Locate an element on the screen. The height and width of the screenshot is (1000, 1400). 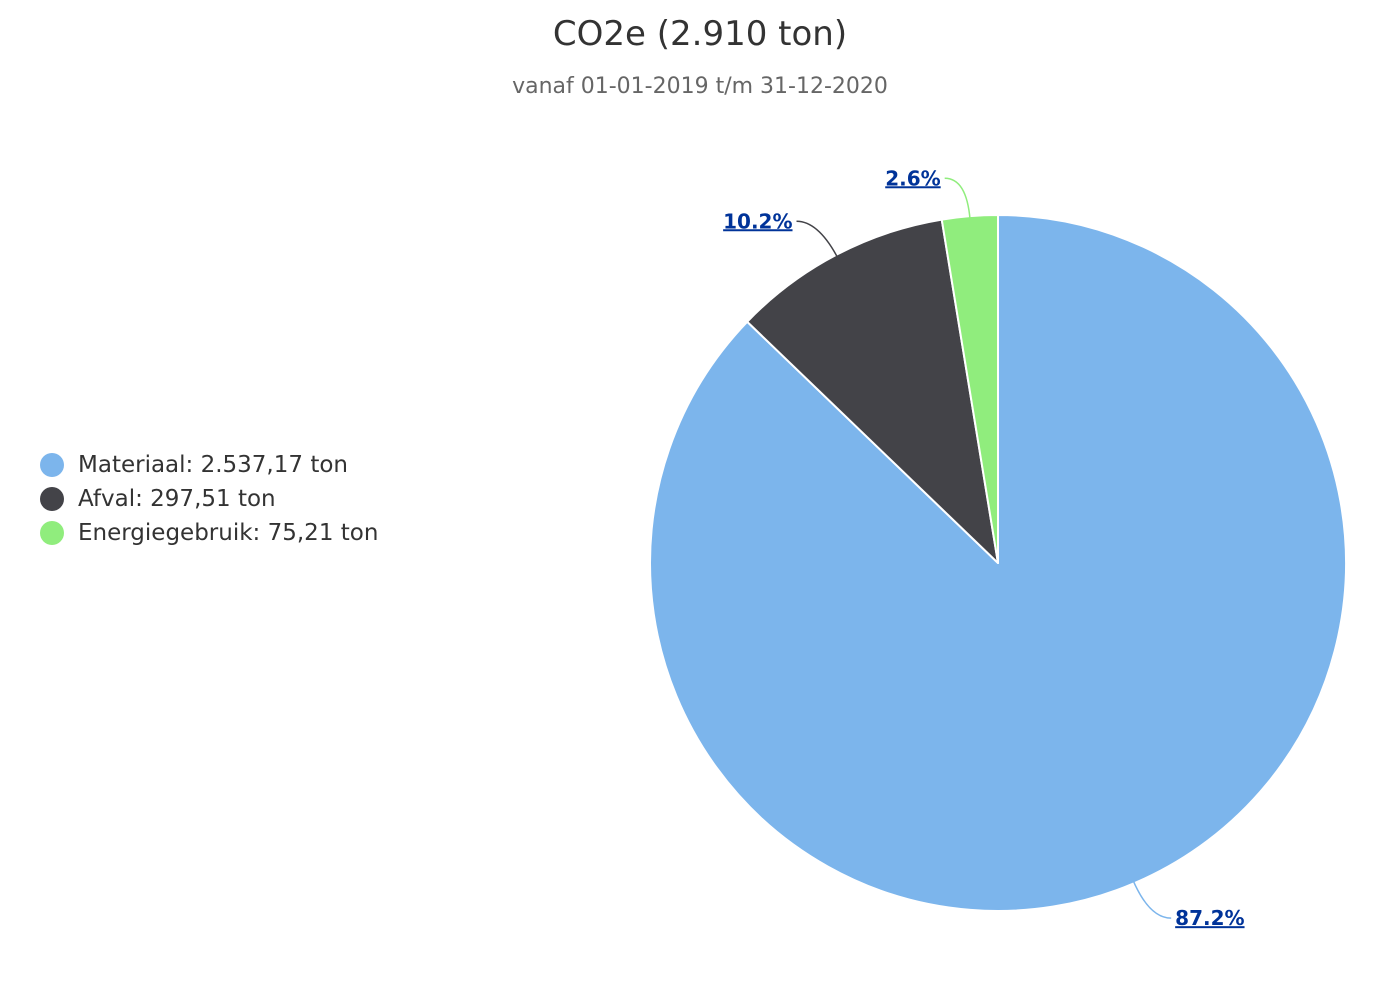
legend-item-materiaal: Materiaal: 2.537,17 ton is located at coordinates (209, 465).